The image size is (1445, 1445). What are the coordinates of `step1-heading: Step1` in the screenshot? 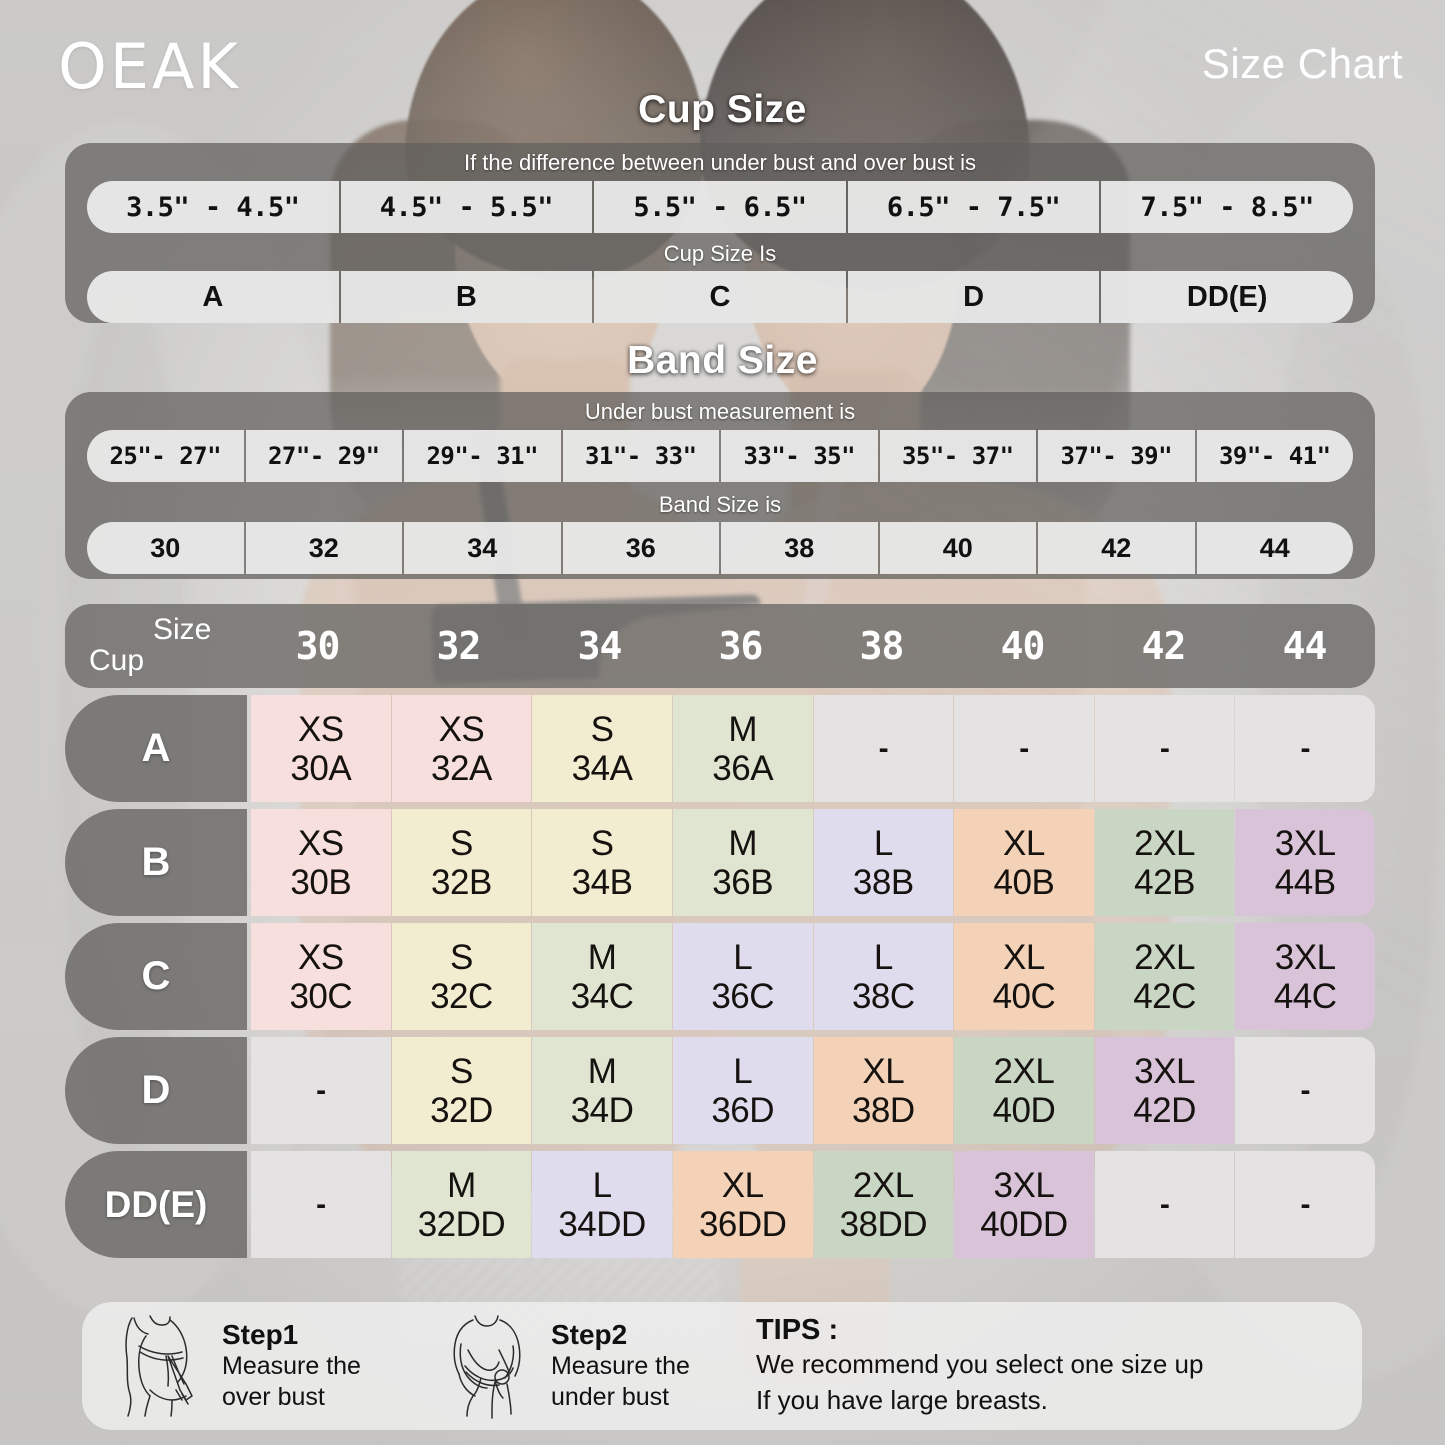 It's located at (260, 1334).